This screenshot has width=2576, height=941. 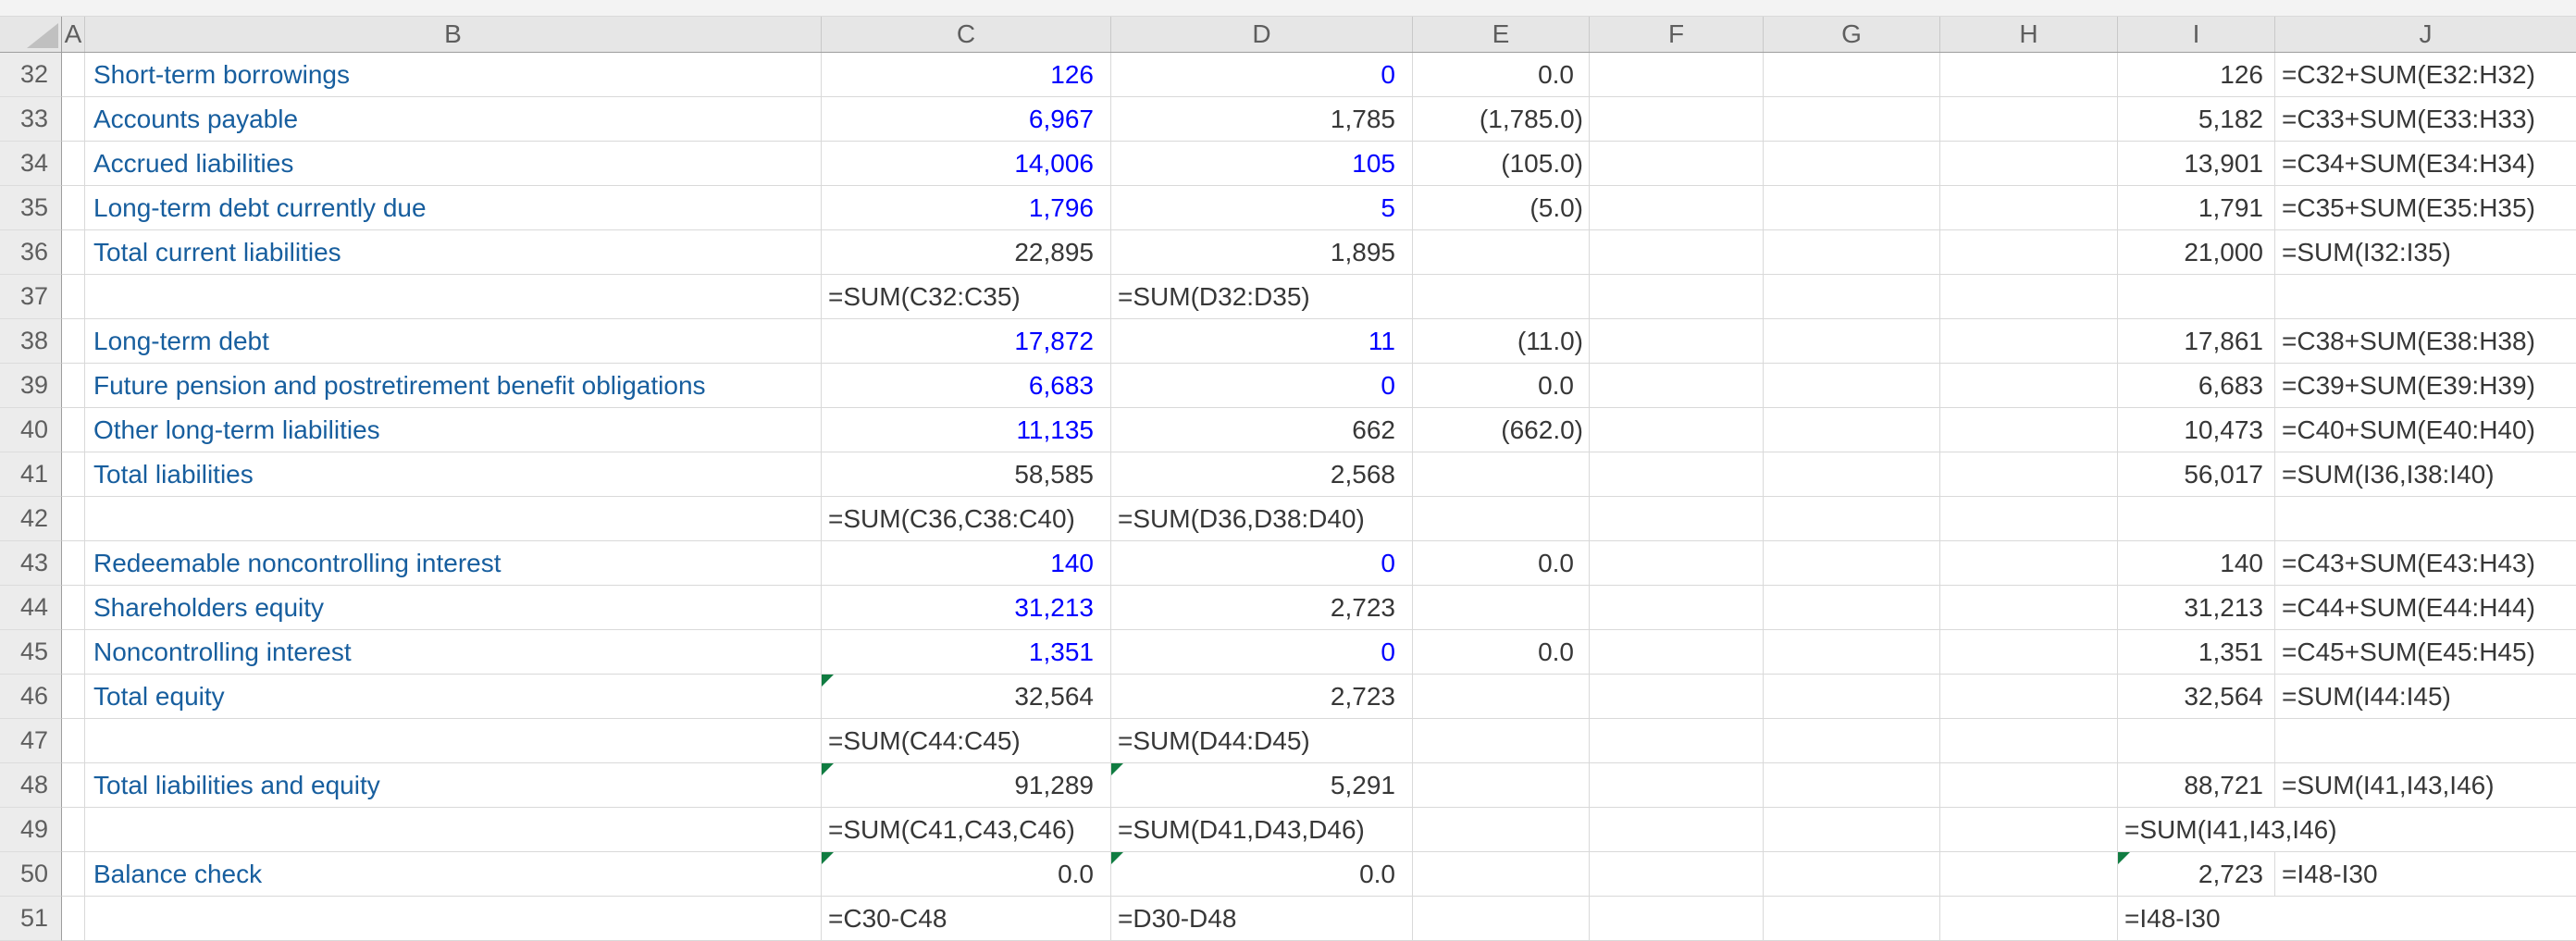 What do you see at coordinates (31, 697) in the screenshot?
I see `row-header-46: 46` at bounding box center [31, 697].